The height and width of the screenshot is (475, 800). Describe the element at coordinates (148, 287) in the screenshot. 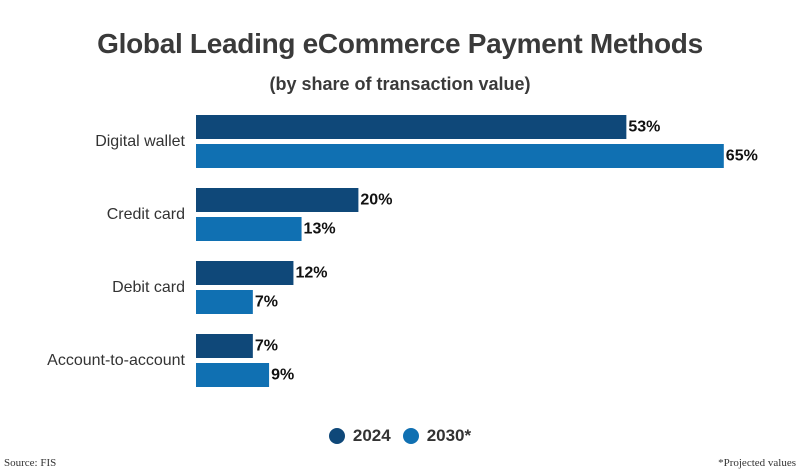

I see `category-label-debit-card: Debit card` at that location.